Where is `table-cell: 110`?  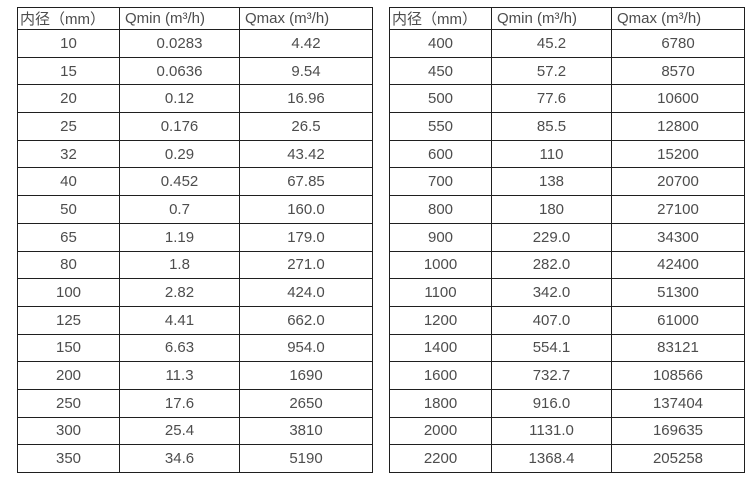 table-cell: 110 is located at coordinates (551, 154).